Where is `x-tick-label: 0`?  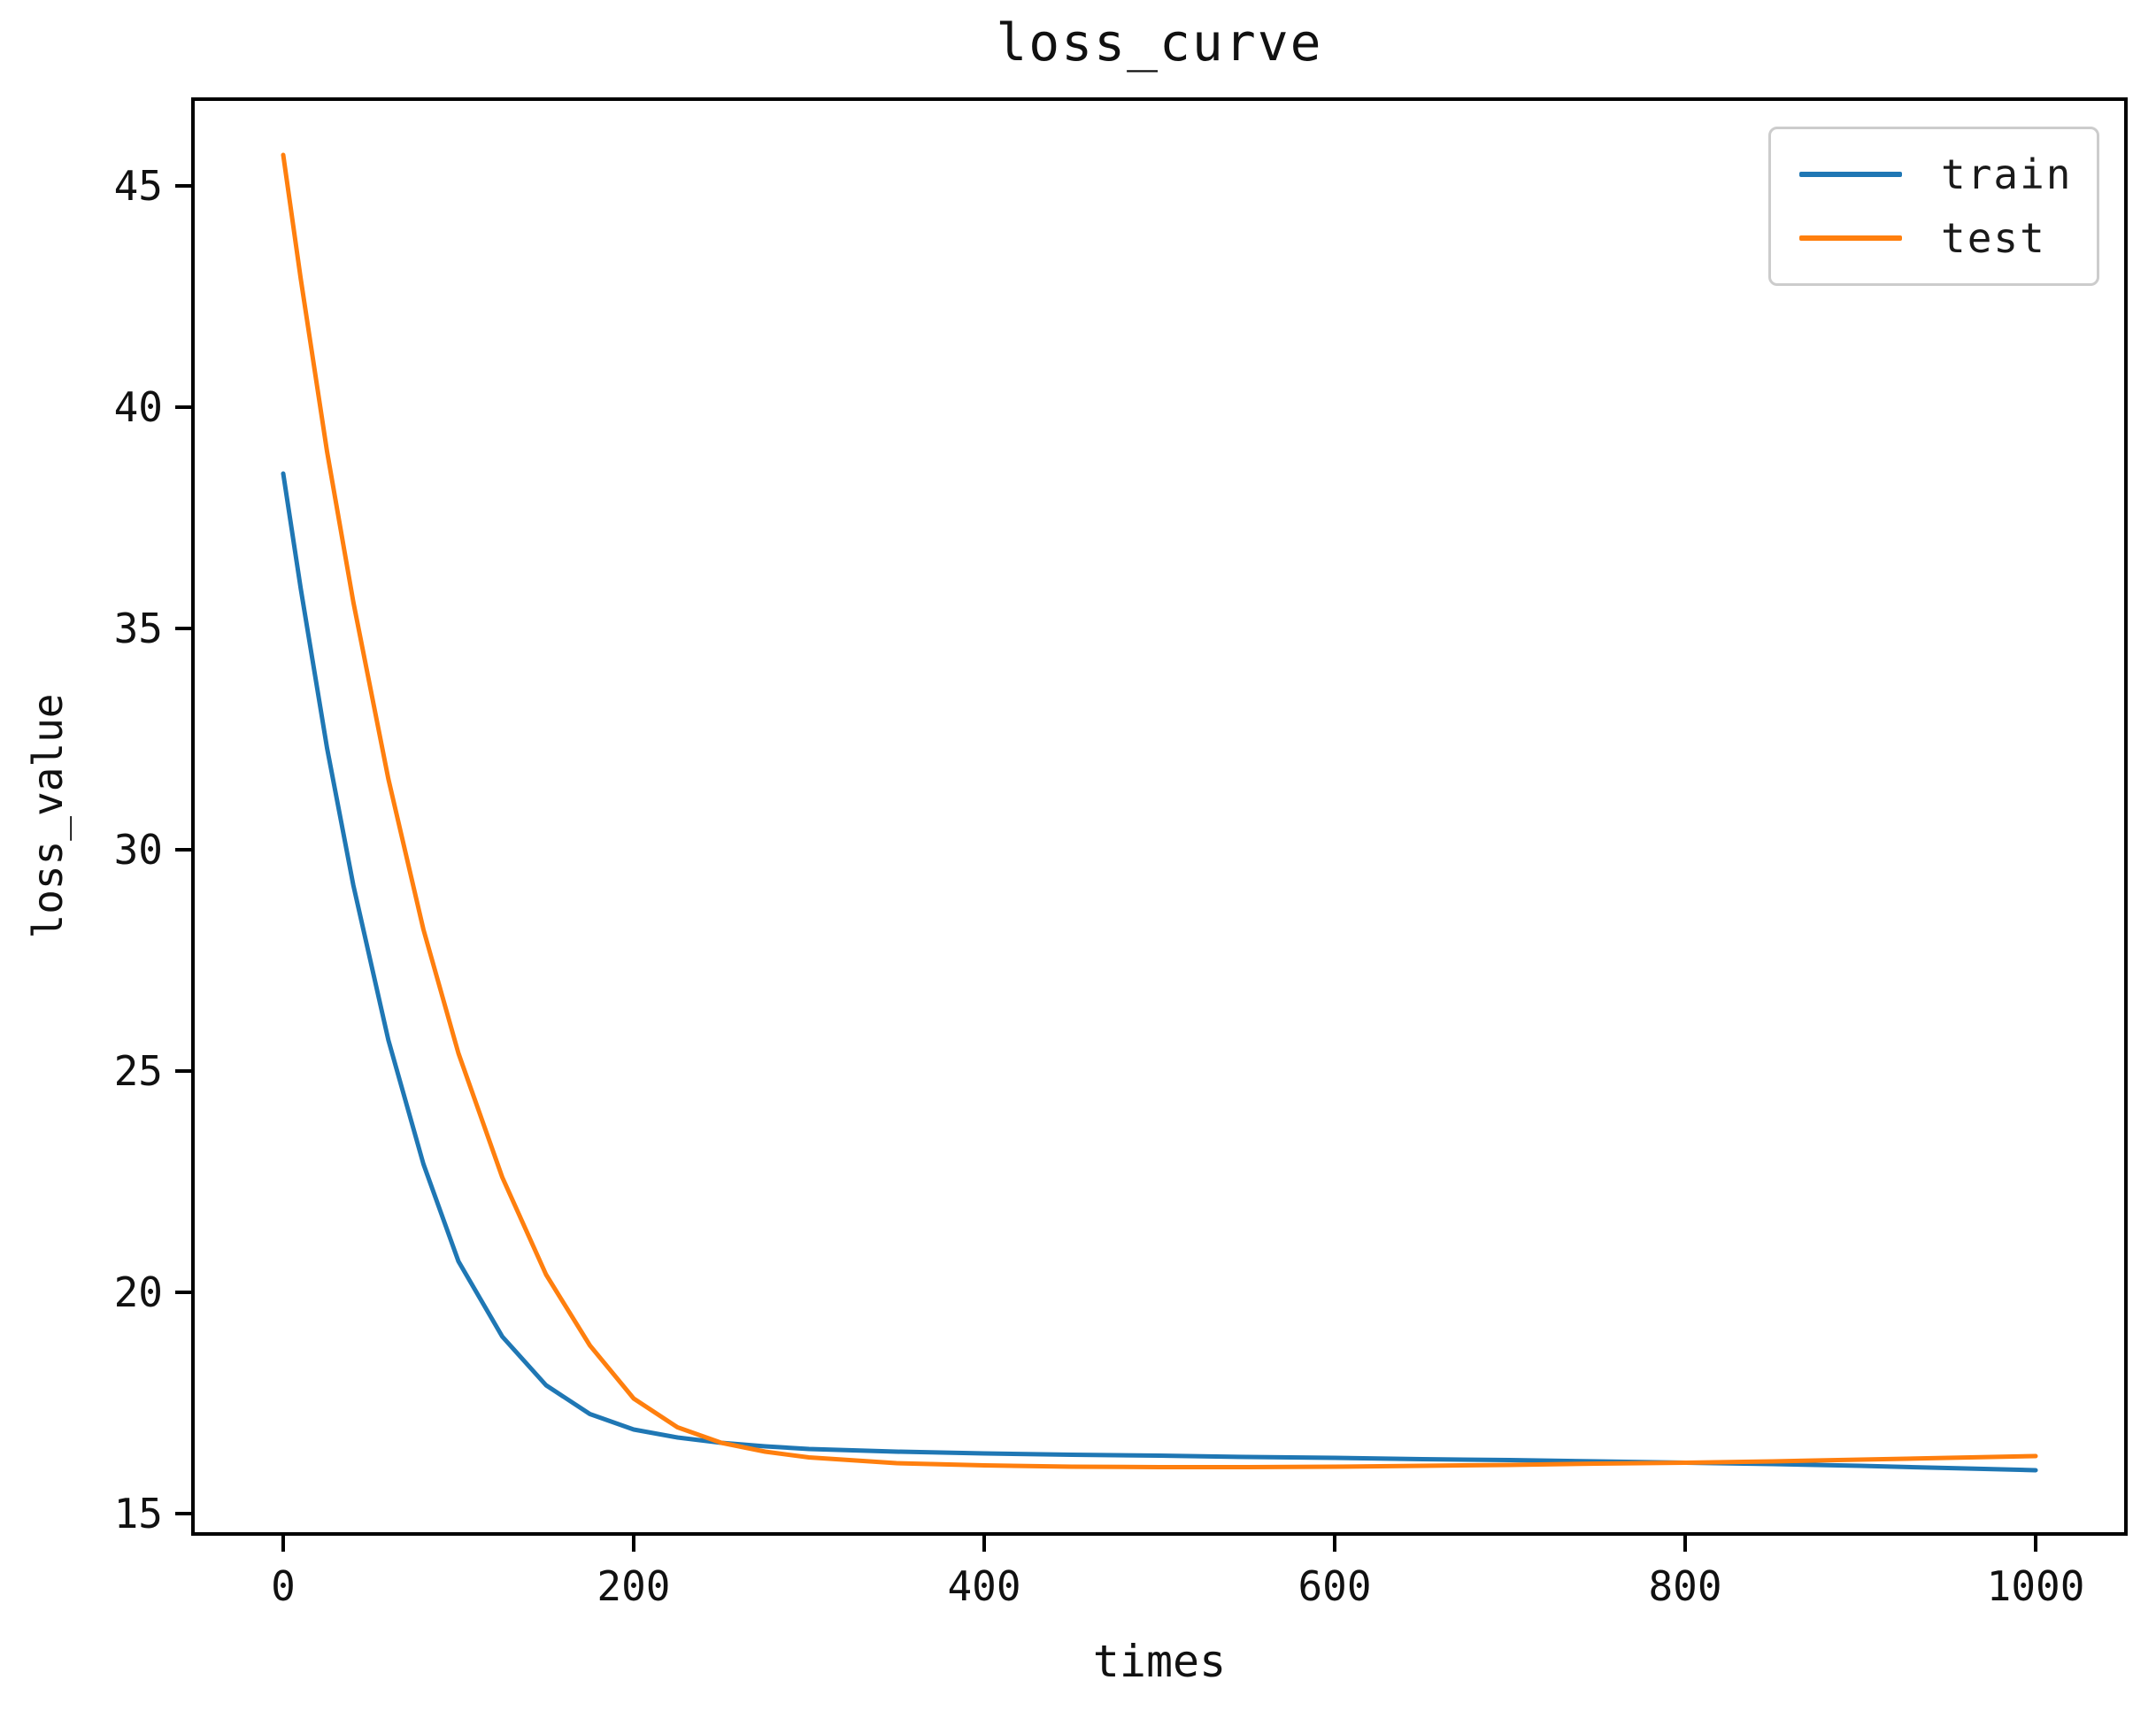
x-tick-label: 0 is located at coordinates (283, 1586).